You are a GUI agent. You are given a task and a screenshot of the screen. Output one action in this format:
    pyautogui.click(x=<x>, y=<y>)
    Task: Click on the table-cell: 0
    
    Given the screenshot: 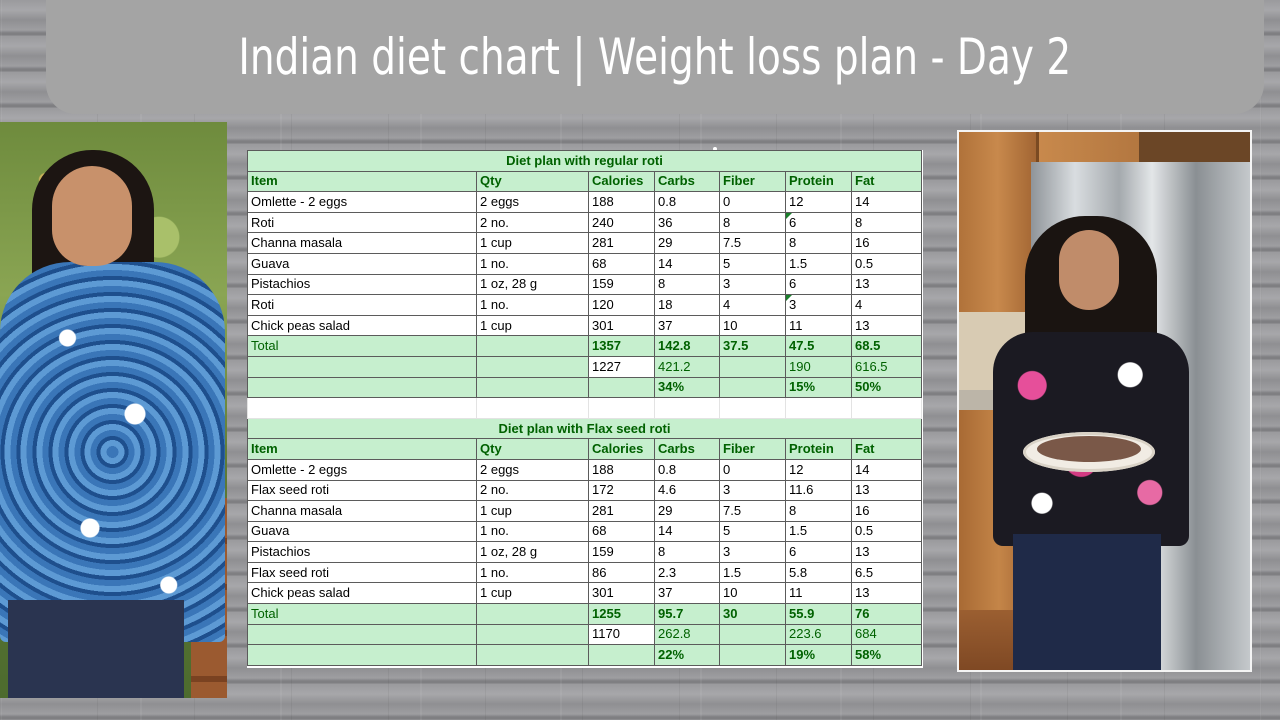 What is the action you would take?
    pyautogui.click(x=752, y=202)
    